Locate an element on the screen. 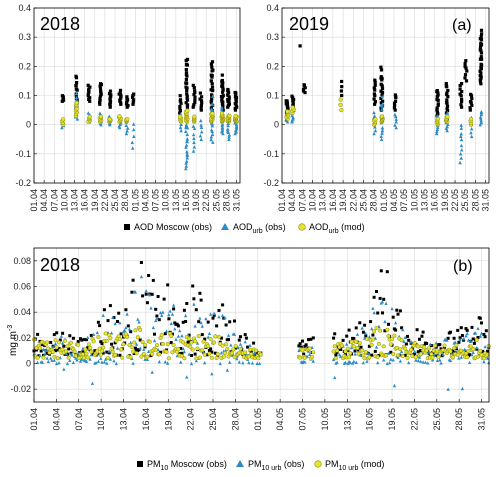 This screenshot has width=500, height=477. x-tick-label: 19.05 is located at coordinates (392, 419).